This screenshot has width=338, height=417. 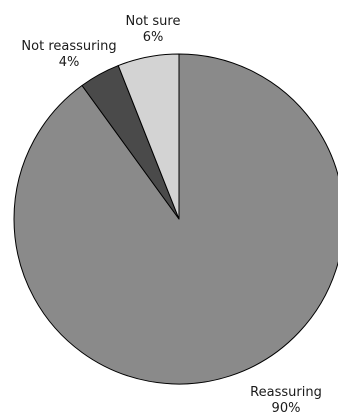 I want to click on label-reassuring-name: Reassuring, so click(x=286, y=392).